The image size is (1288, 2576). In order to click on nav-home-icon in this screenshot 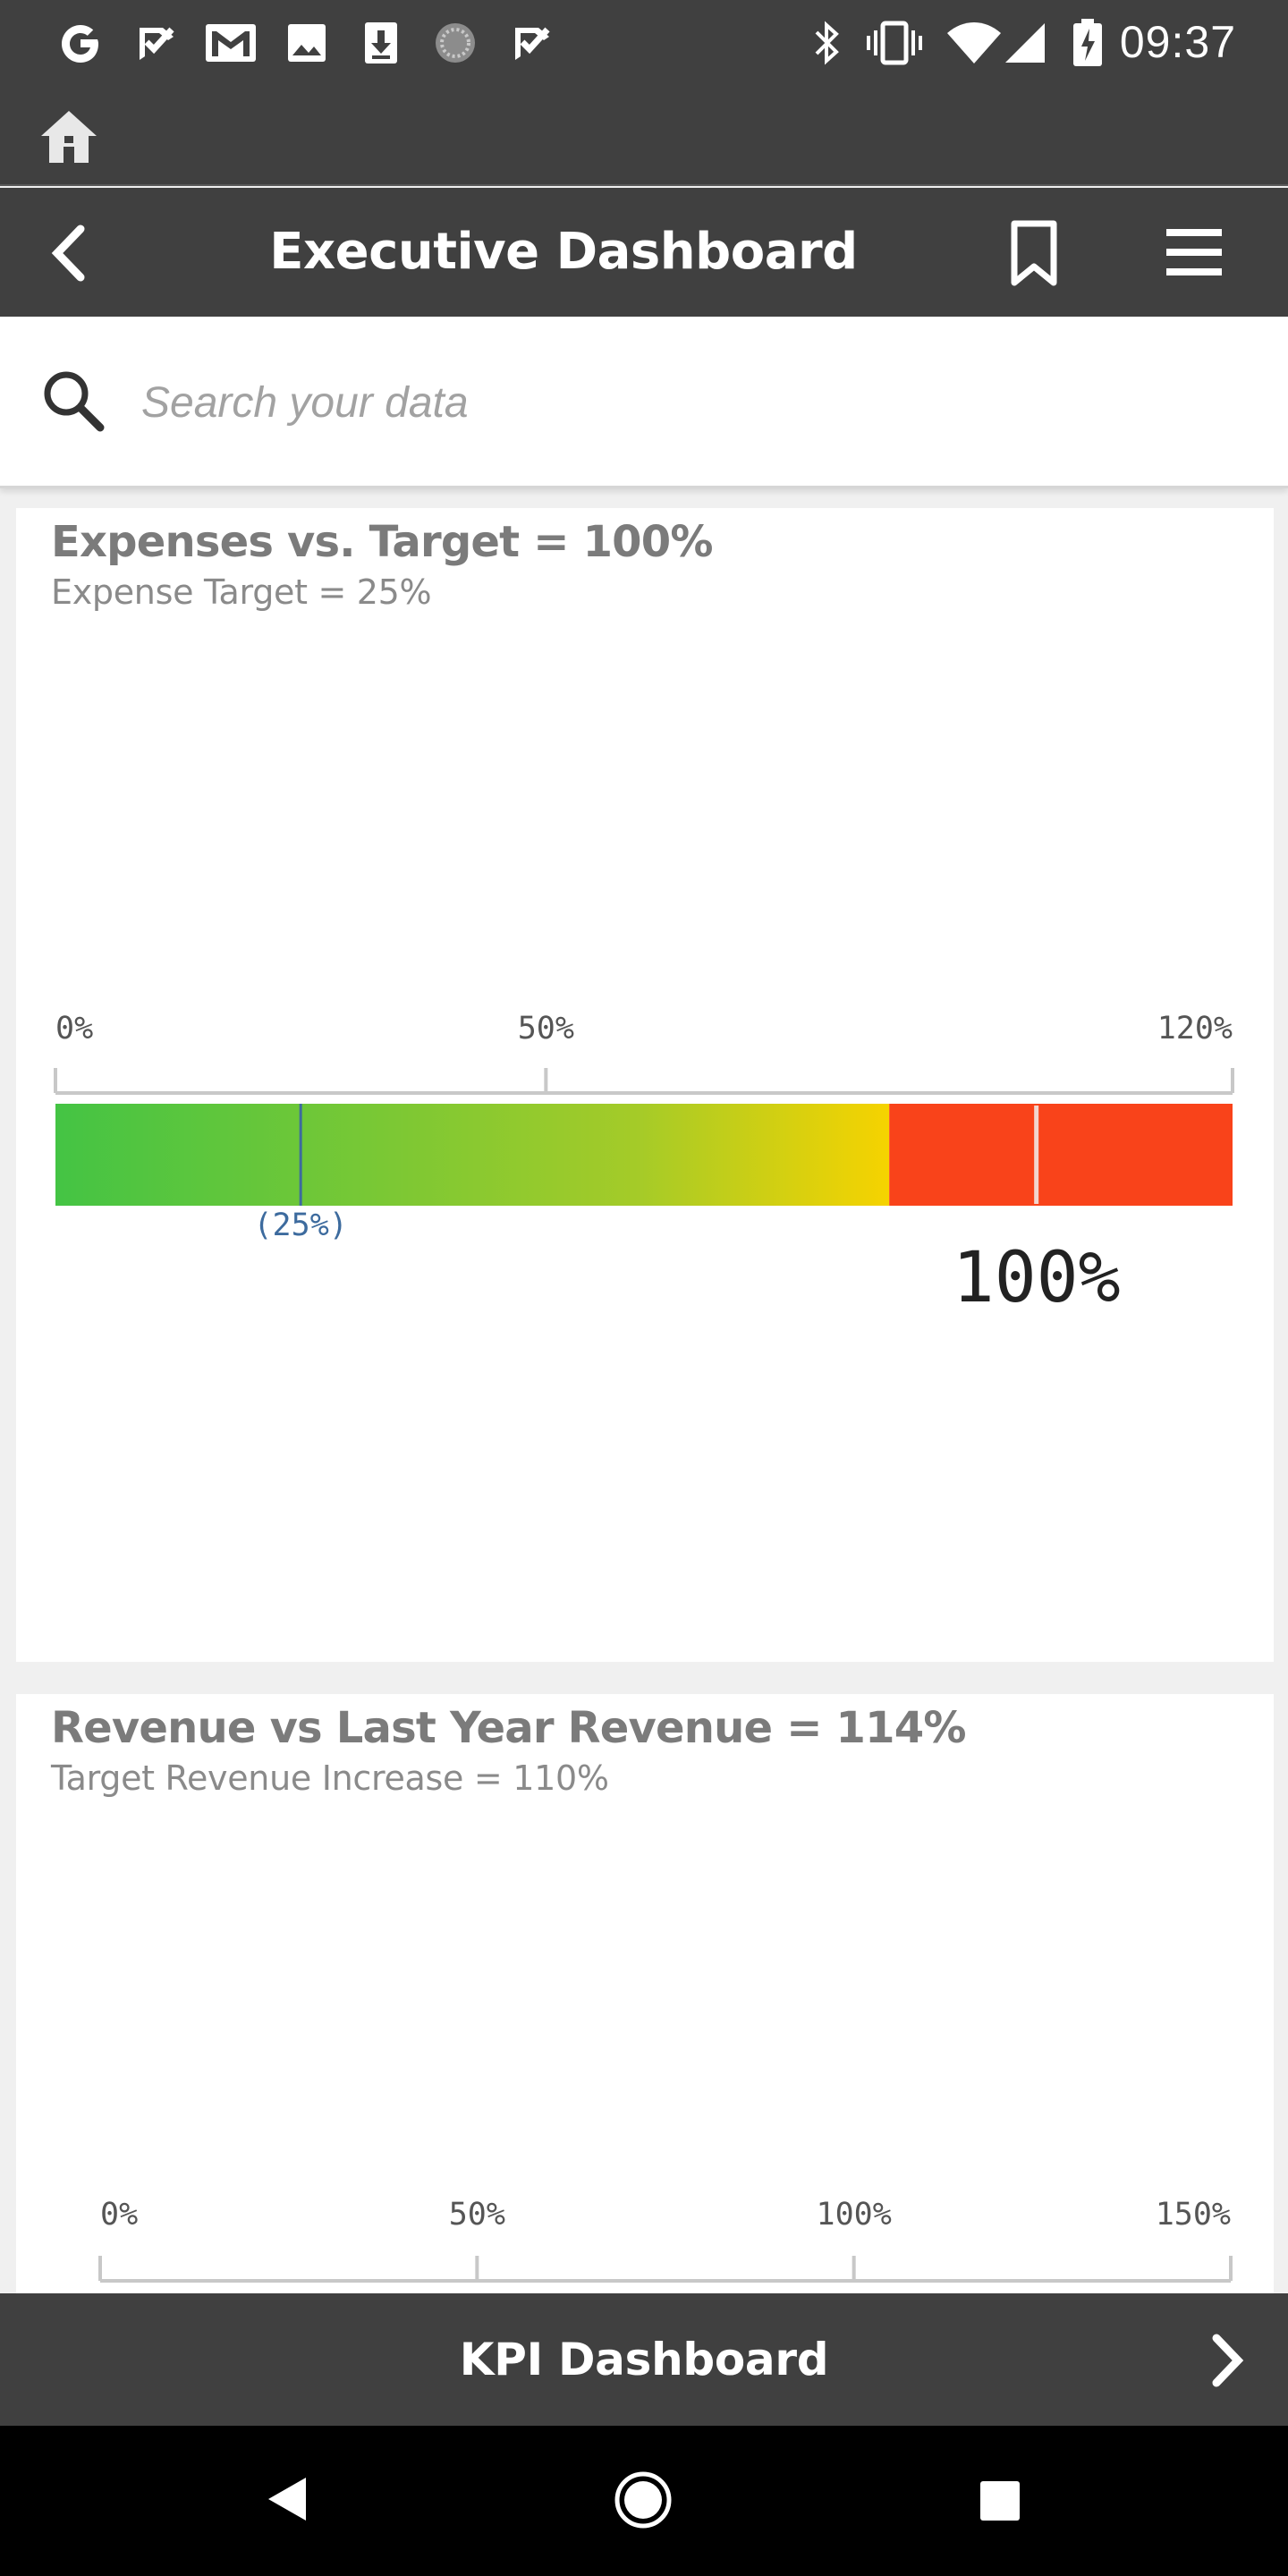, I will do `click(643, 2499)`.